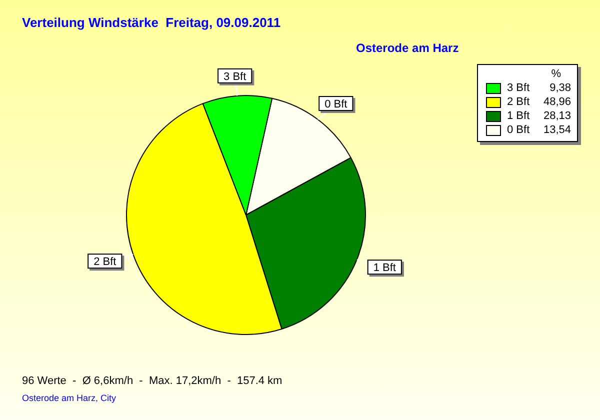 The height and width of the screenshot is (420, 600). Describe the element at coordinates (519, 102) in the screenshot. I see `legend-label: 2 Bft` at that location.